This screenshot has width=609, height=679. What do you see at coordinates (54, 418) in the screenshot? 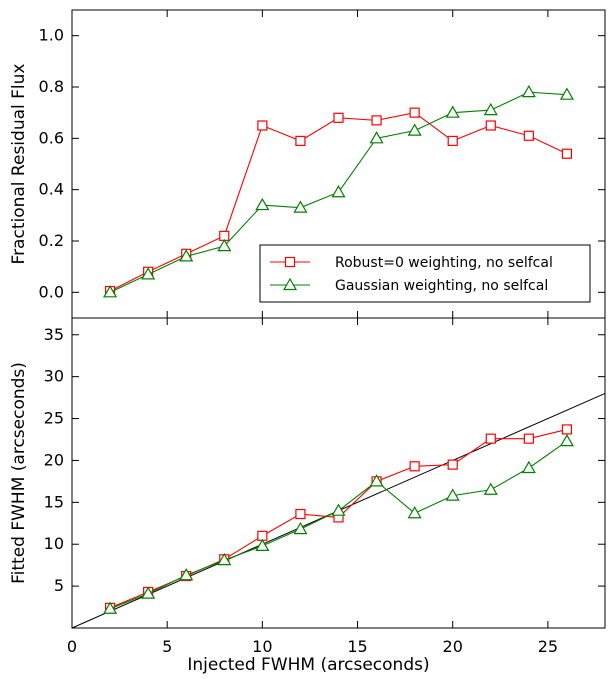
I see `bottom-ytick-label: 25` at bounding box center [54, 418].